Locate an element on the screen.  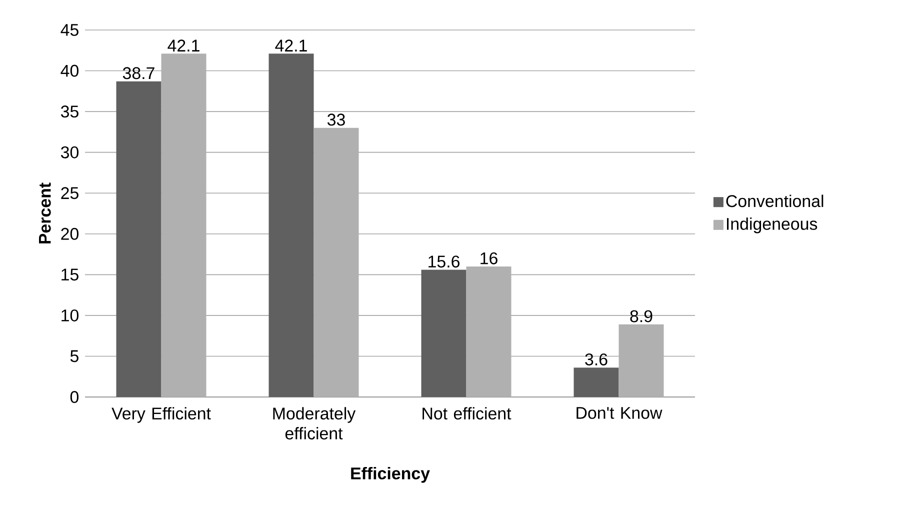
data-label: 3.6 is located at coordinates (596, 359).